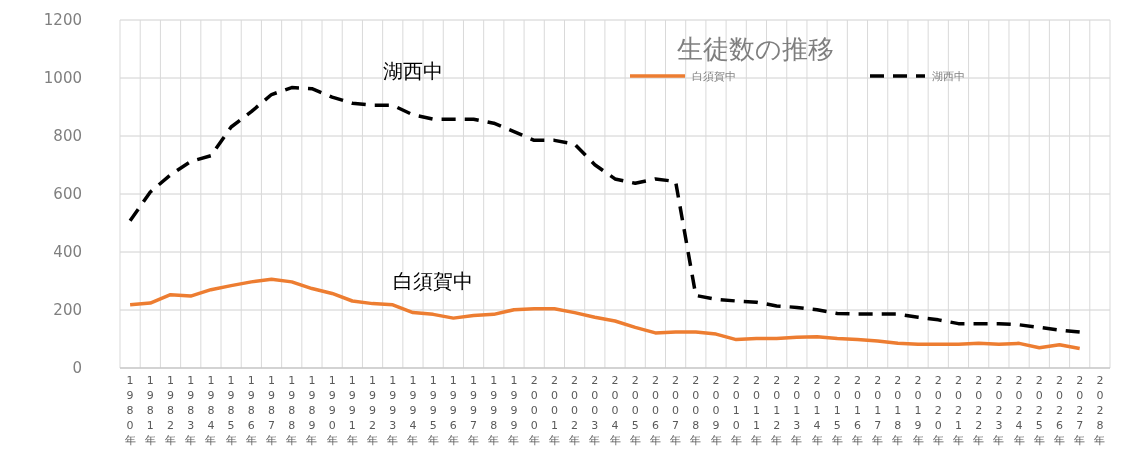  What do you see at coordinates (756, 410) in the screenshot?
I see `x-tick-label: 2011年` at bounding box center [756, 410].